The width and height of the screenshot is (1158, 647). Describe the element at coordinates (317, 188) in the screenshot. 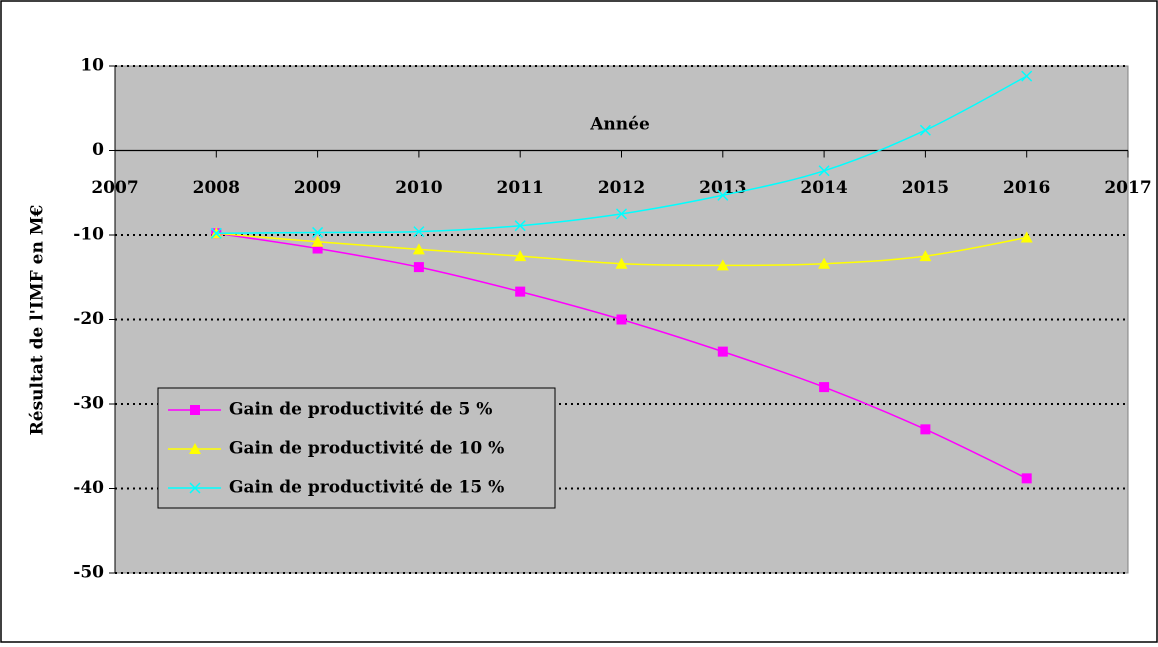

I see `x-tick-label: 2009` at that location.